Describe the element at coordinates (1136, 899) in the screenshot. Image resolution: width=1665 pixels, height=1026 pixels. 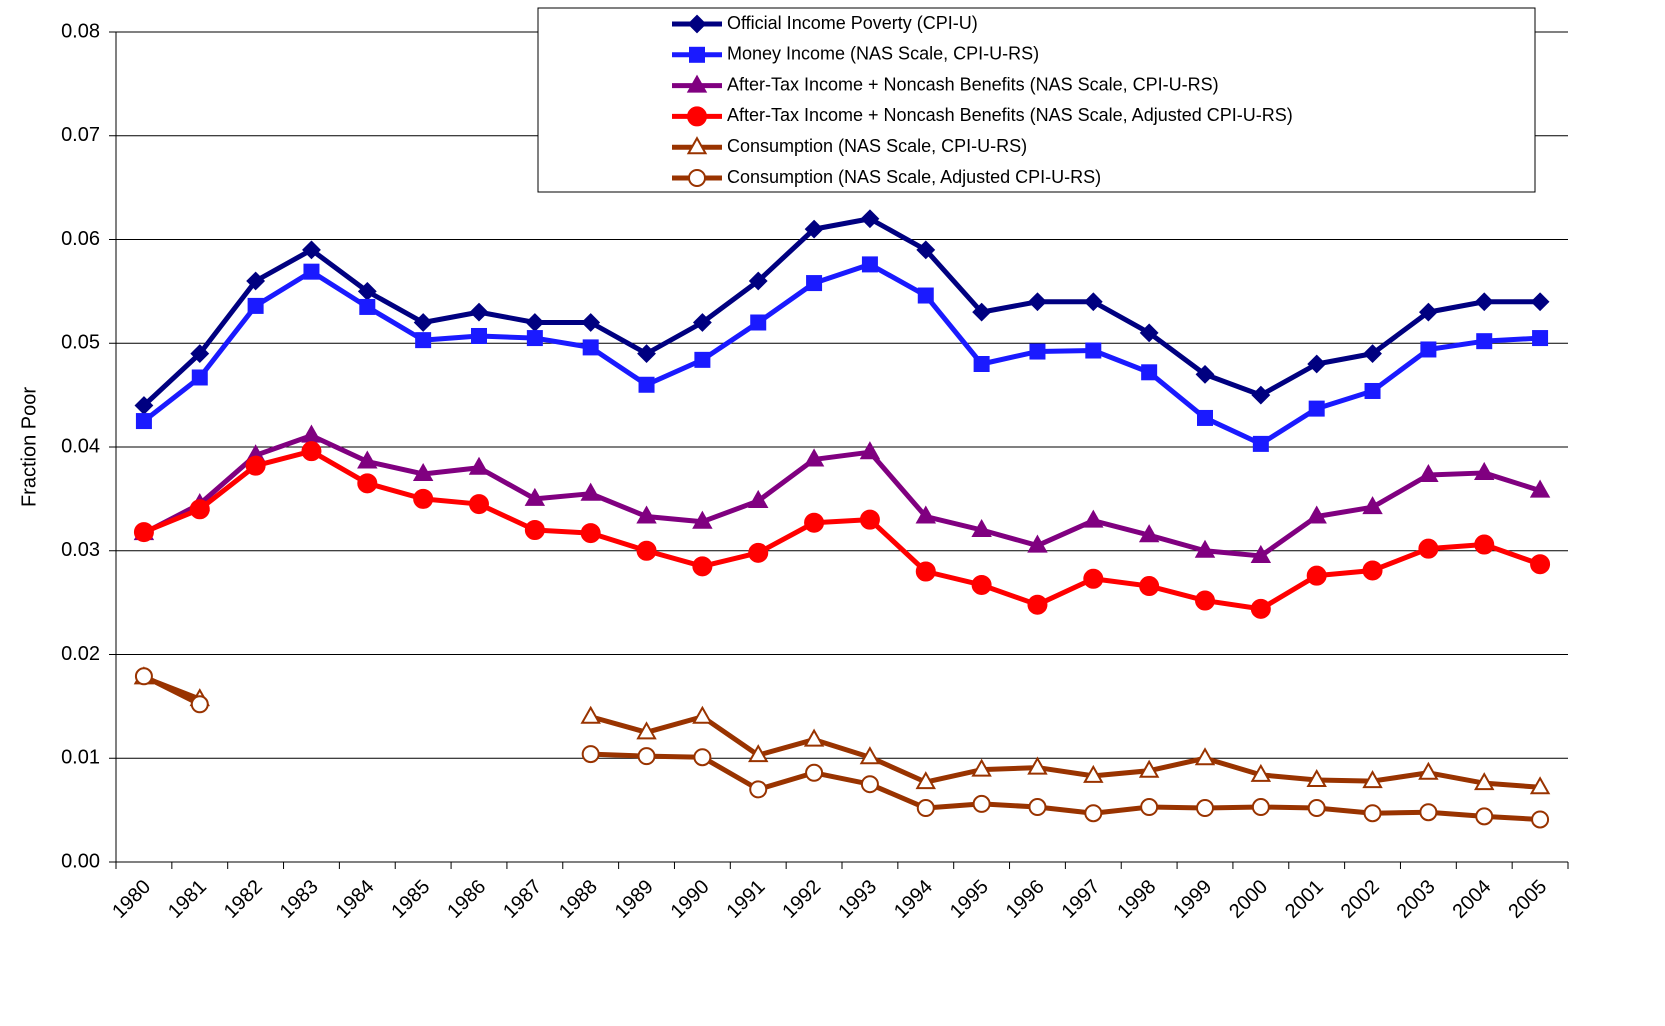
I see `x-tick-label: 1998` at that location.